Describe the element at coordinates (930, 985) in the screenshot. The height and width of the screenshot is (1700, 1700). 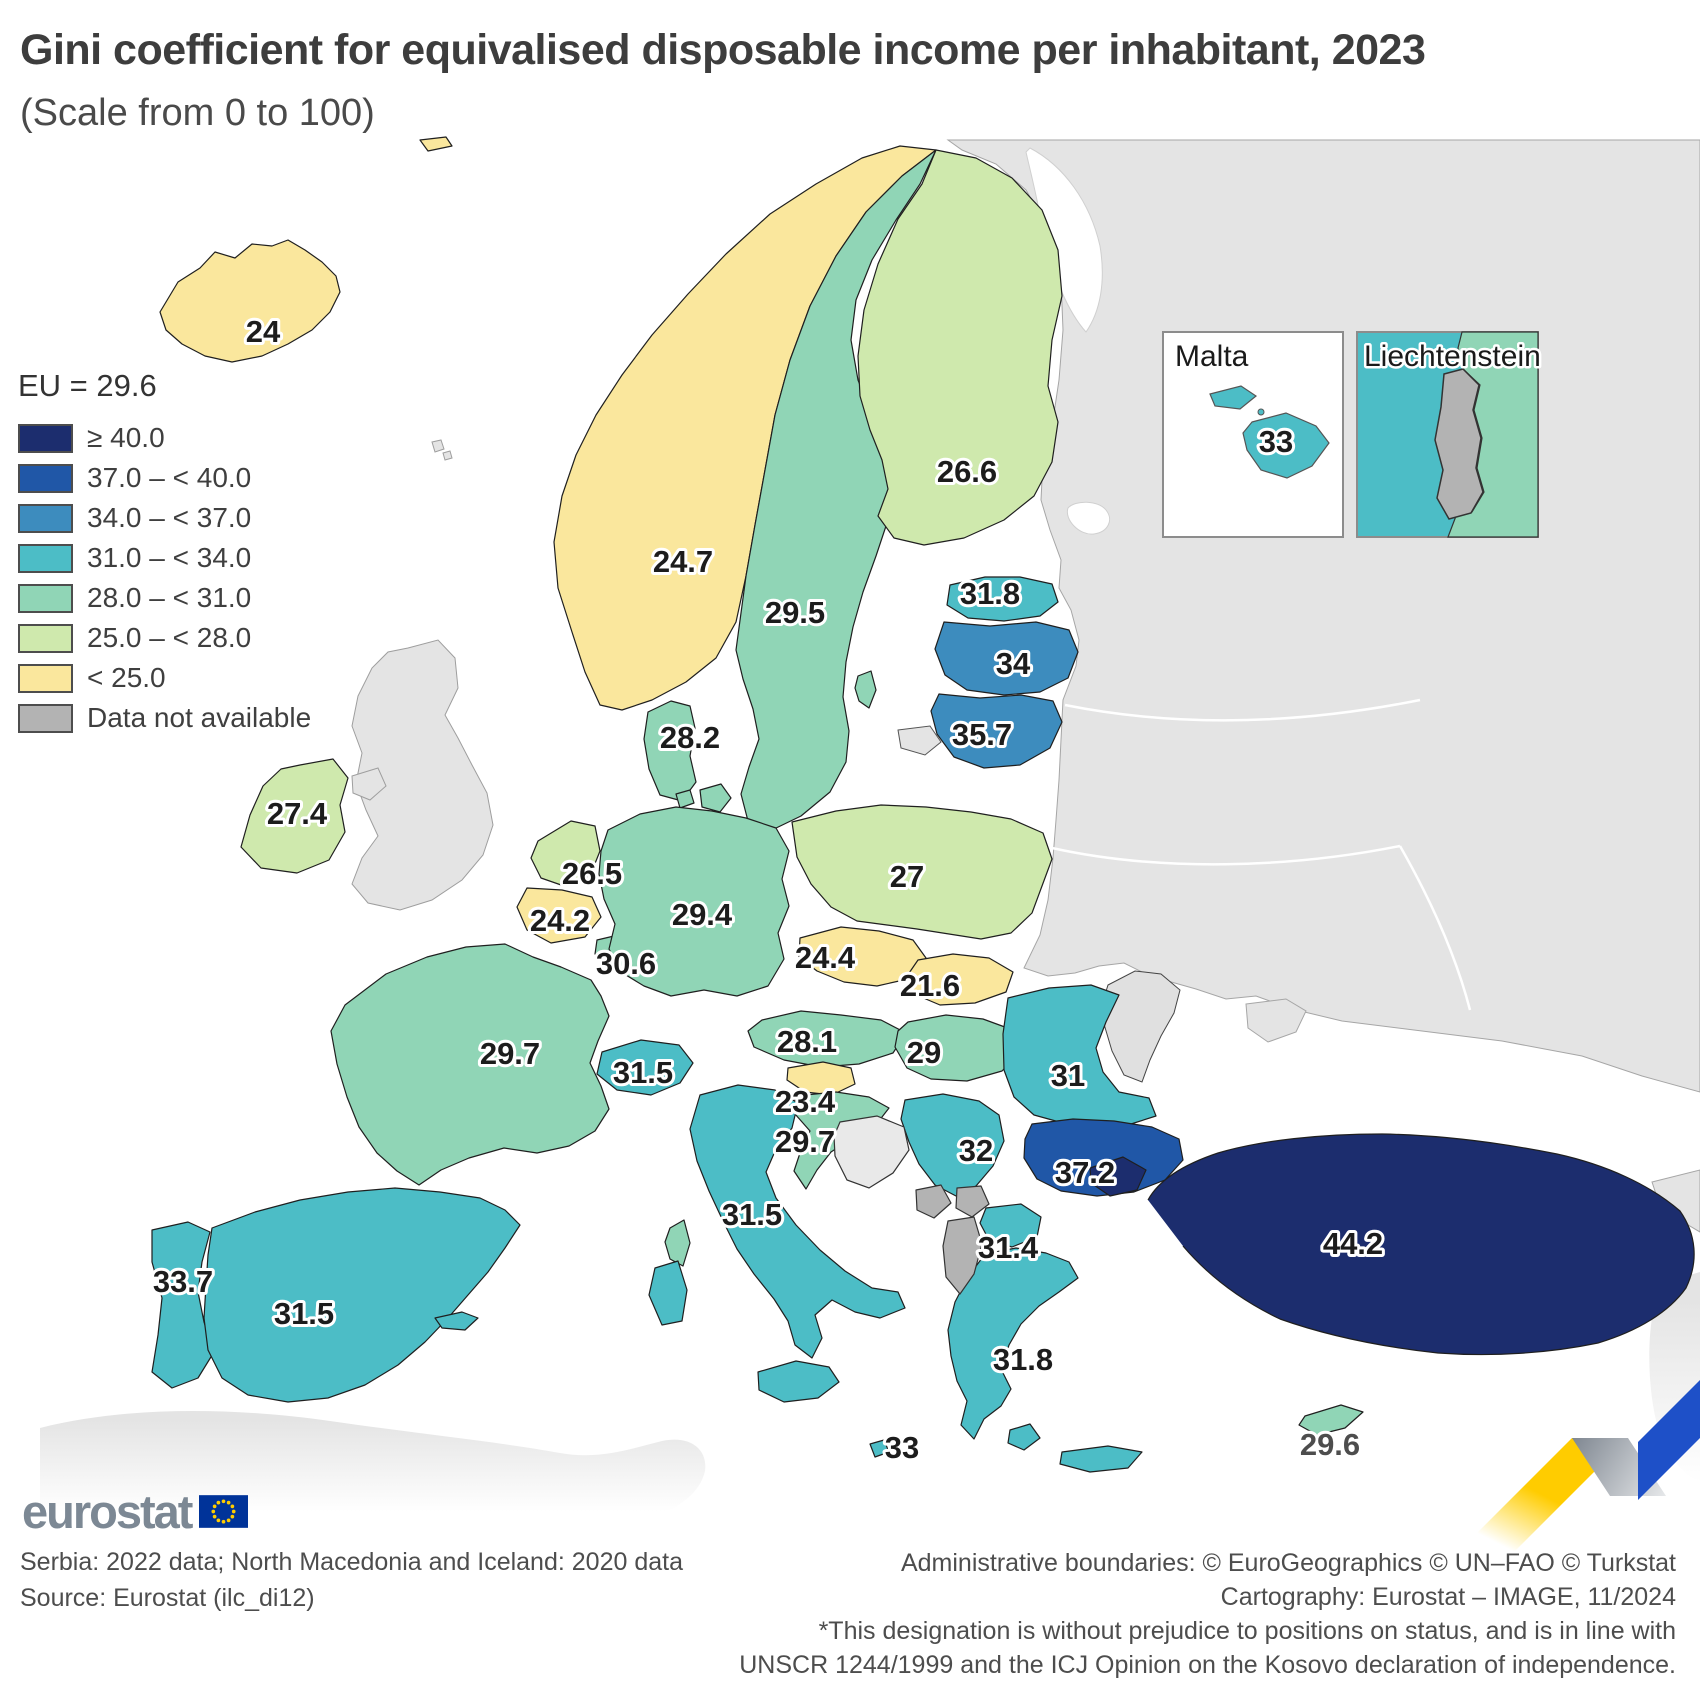
I see `value-label-slovakia: 21.6` at that location.